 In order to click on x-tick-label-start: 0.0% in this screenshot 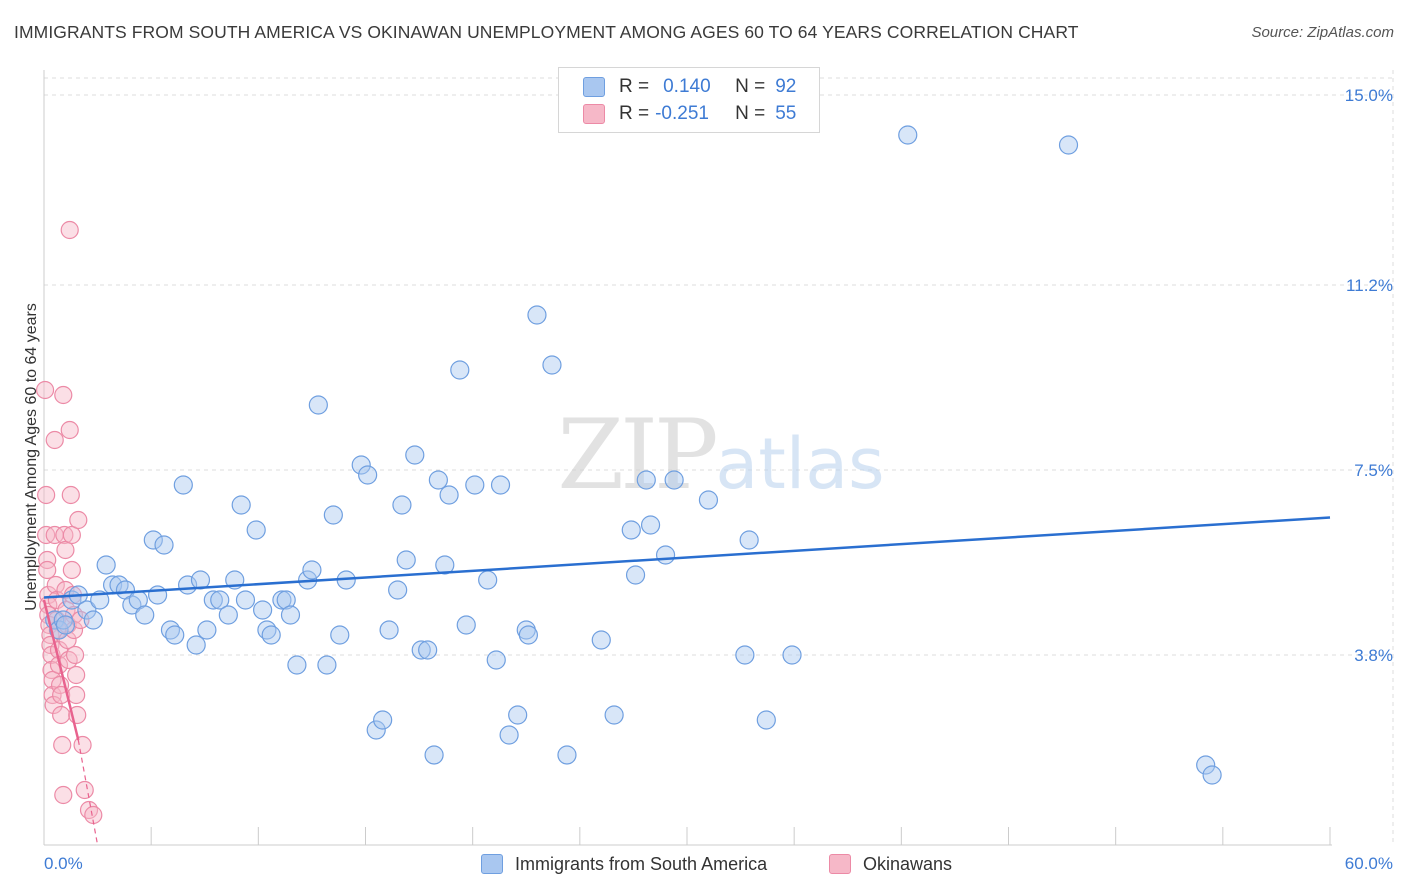, I will do `click(63, 863)`.